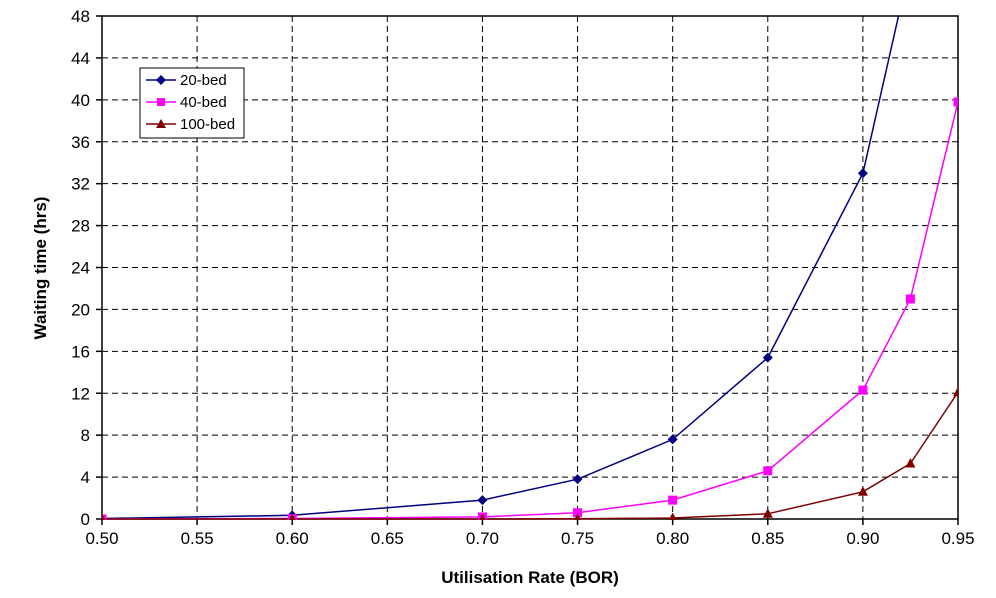  Describe the element at coordinates (80, 309) in the screenshot. I see `y-tick-label: 20` at that location.